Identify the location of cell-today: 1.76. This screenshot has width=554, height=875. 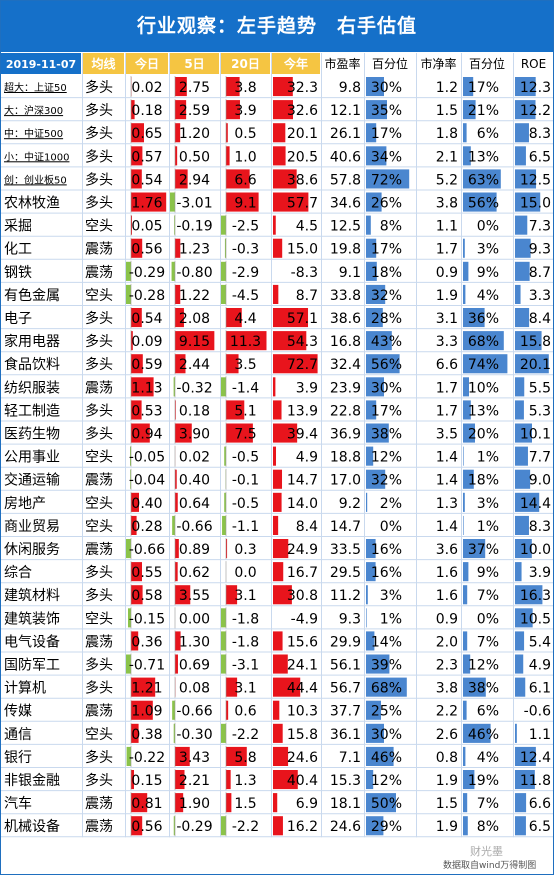
(146, 204).